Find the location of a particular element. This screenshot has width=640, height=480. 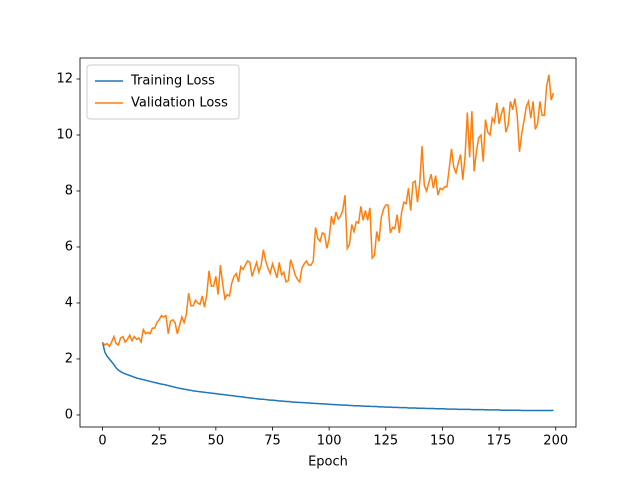

x-tick-label: 150 is located at coordinates (442, 441).